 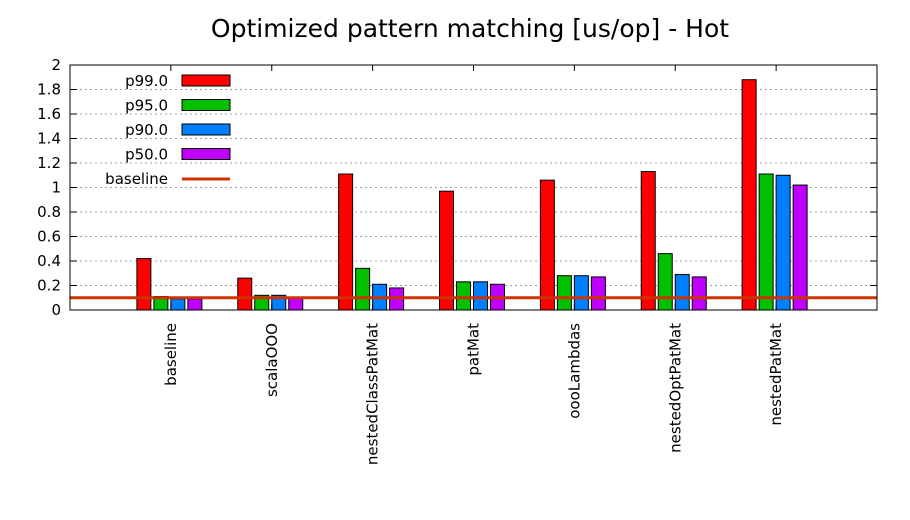 I want to click on bar-p50-0-nestedPatMat, so click(x=800, y=247).